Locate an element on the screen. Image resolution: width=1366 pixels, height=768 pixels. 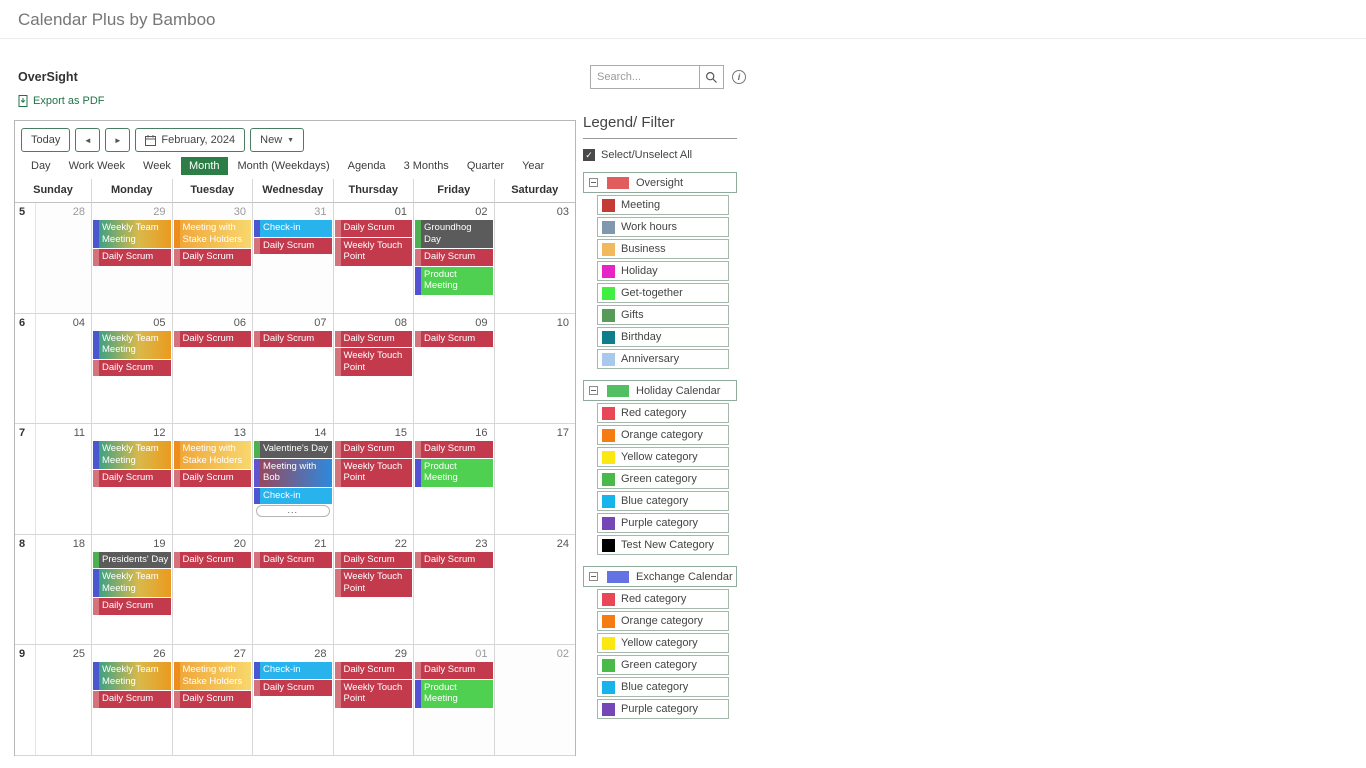
day-cell: 01 Daily Scrum Product Meeting is located at coordinates (454, 700).